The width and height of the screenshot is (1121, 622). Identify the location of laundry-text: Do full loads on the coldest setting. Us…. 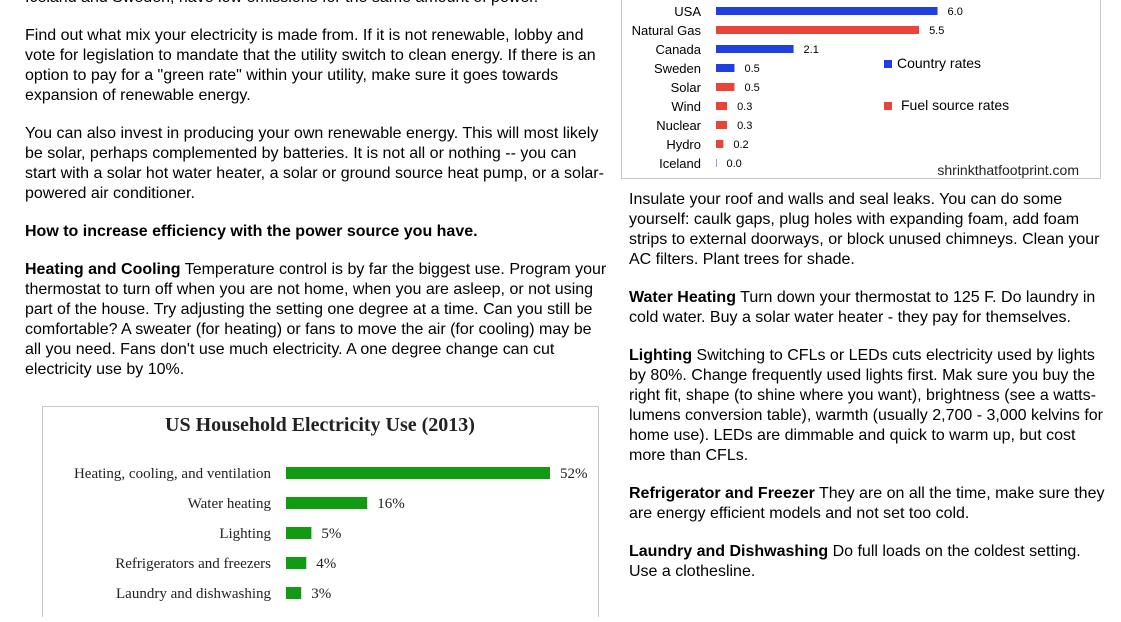
(855, 561).